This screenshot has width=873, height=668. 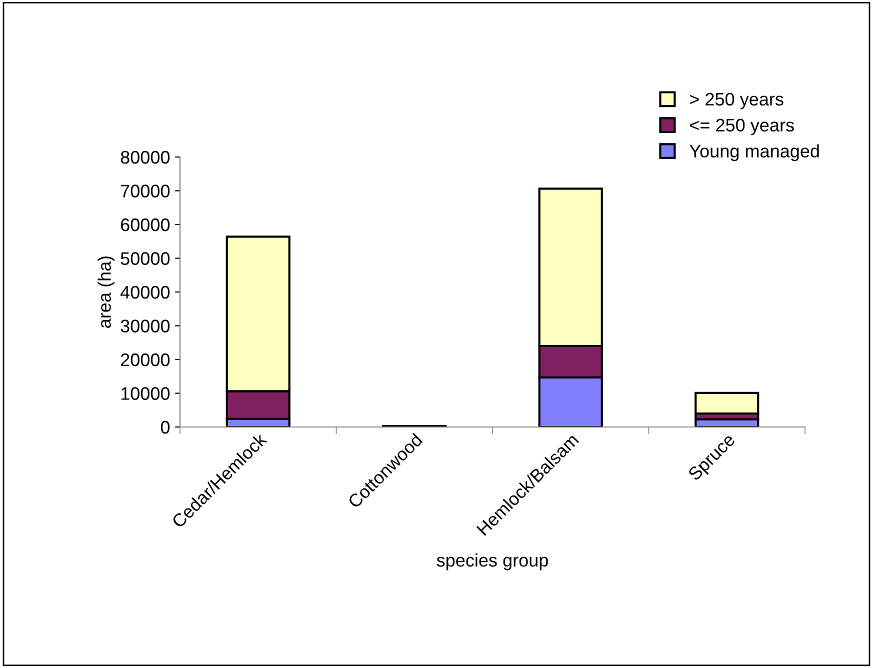 I want to click on y-tick-label: 0, so click(x=165, y=427).